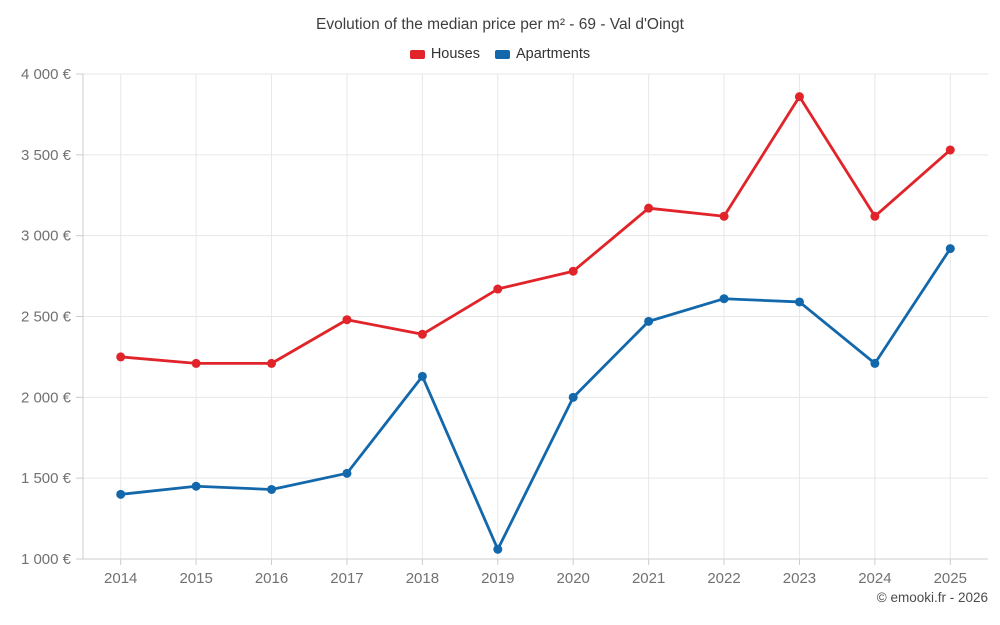  I want to click on apartments-swatch-icon, so click(502, 54).